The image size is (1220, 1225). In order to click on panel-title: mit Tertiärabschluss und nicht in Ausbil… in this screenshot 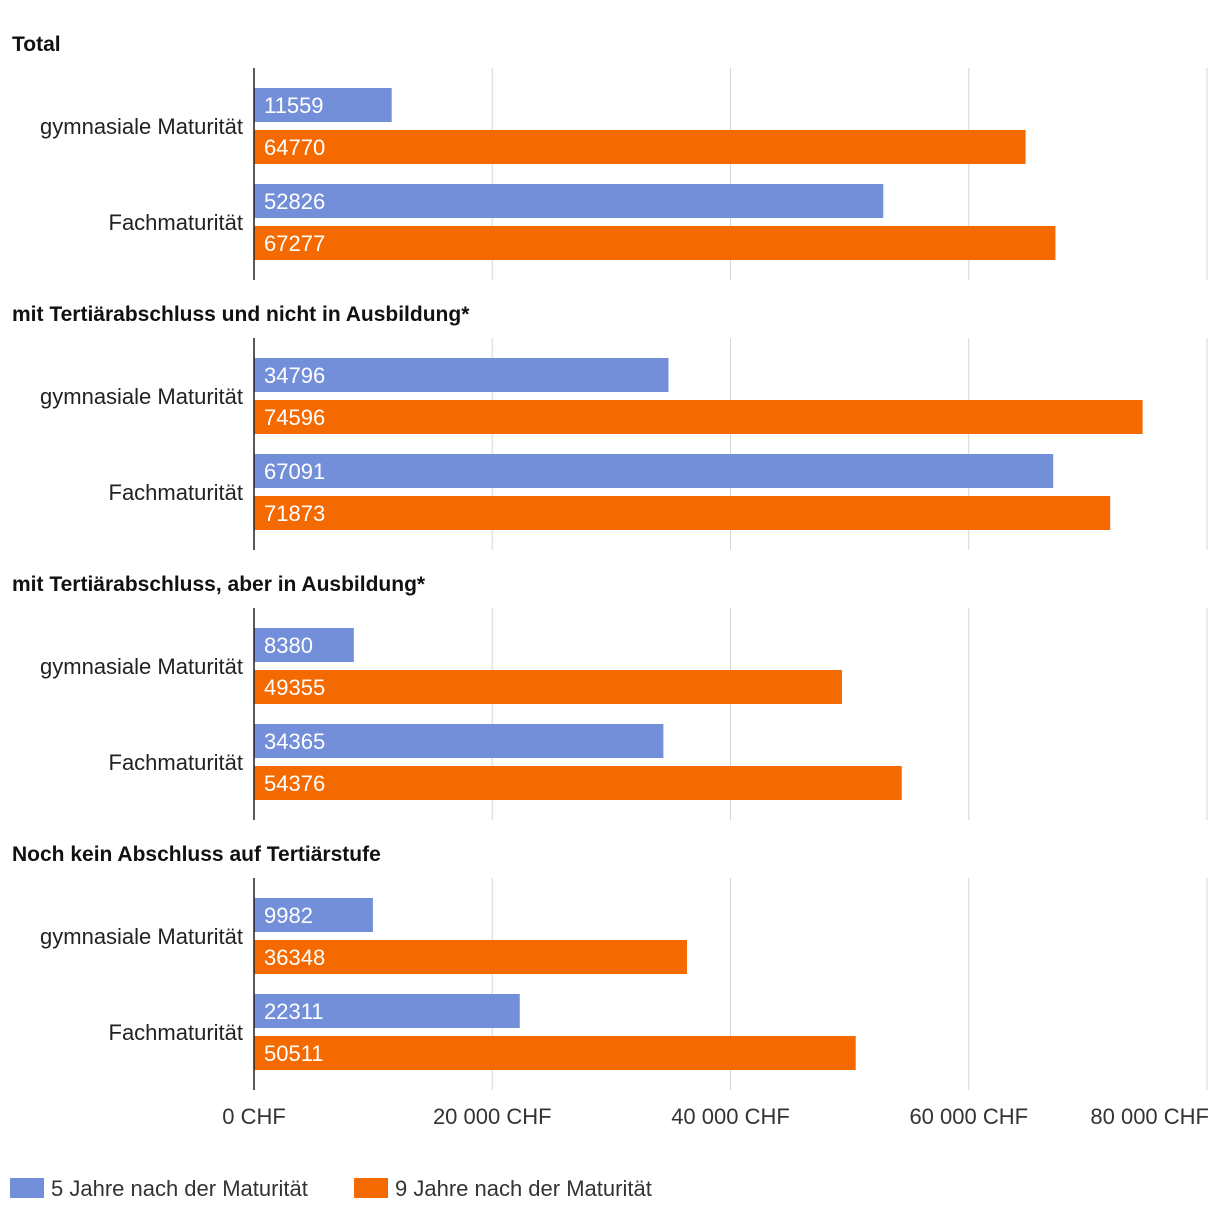, I will do `click(241, 314)`.